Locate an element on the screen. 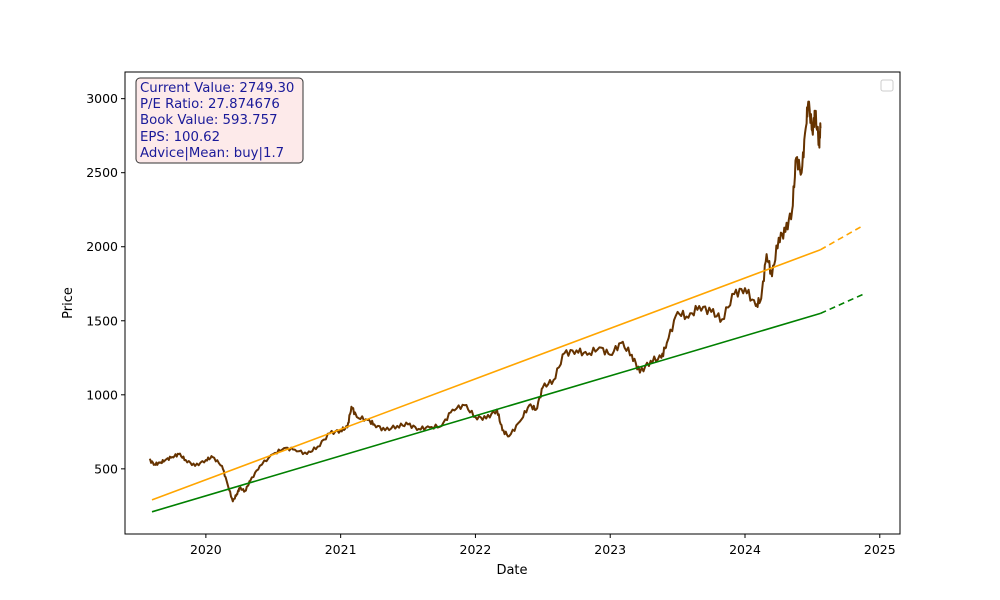  info-box-background is located at coordinates (219, 120).